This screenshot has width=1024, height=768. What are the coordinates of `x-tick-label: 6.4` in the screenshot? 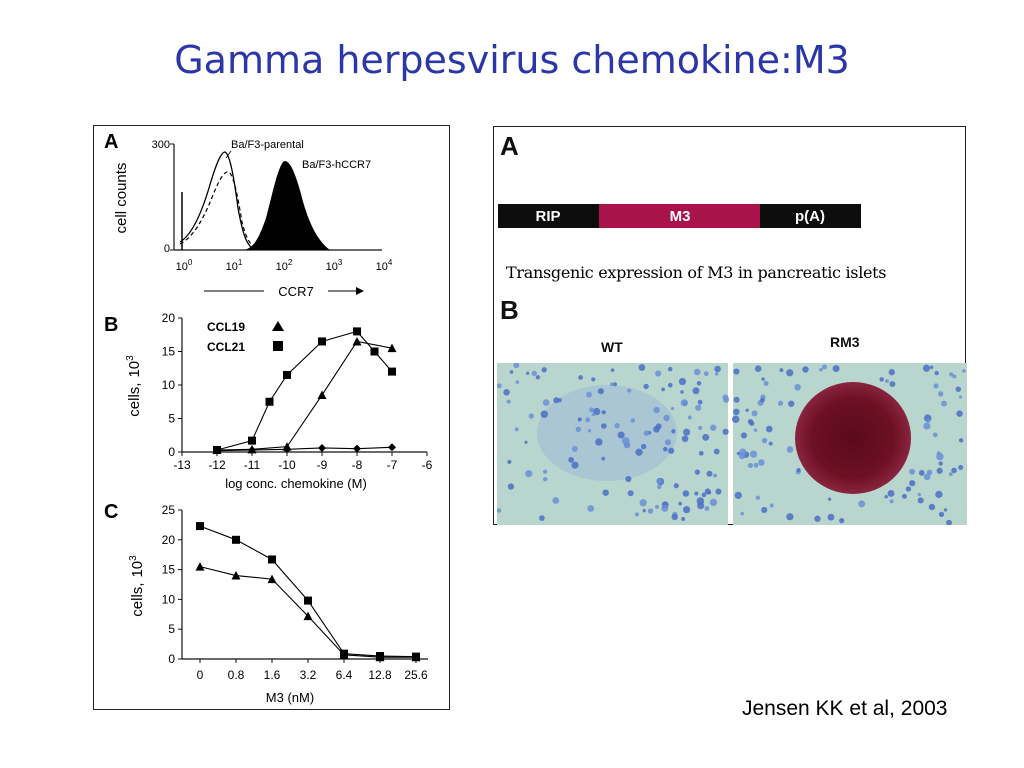 It's located at (344, 675).